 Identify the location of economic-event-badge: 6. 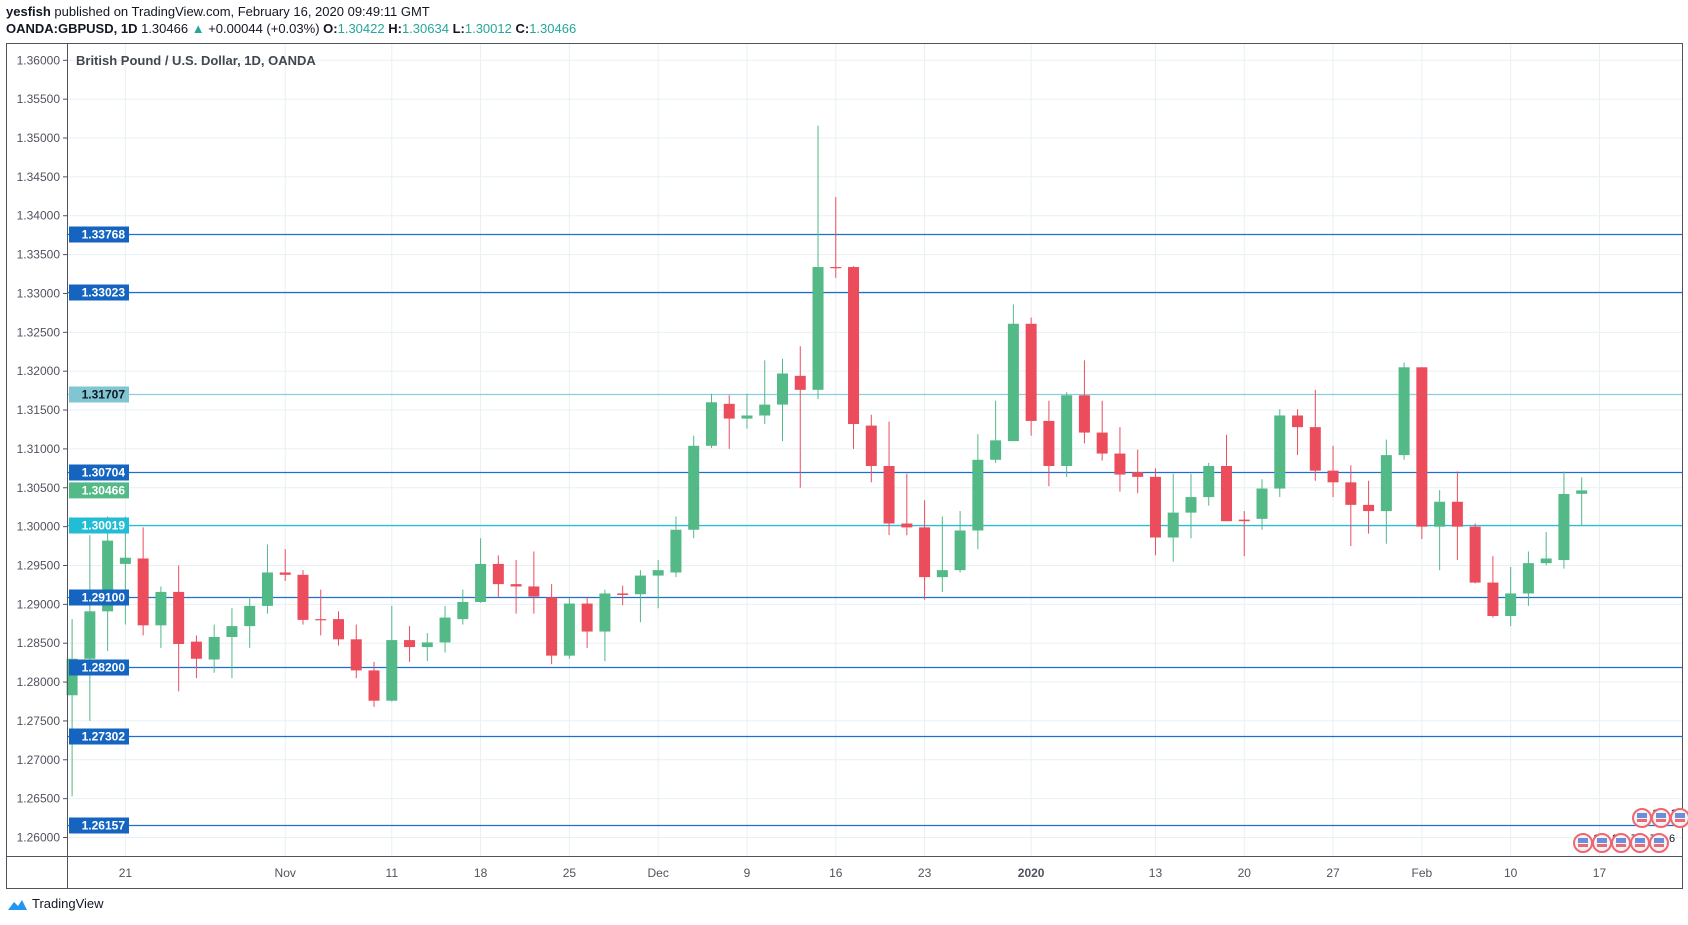
(1662, 843).